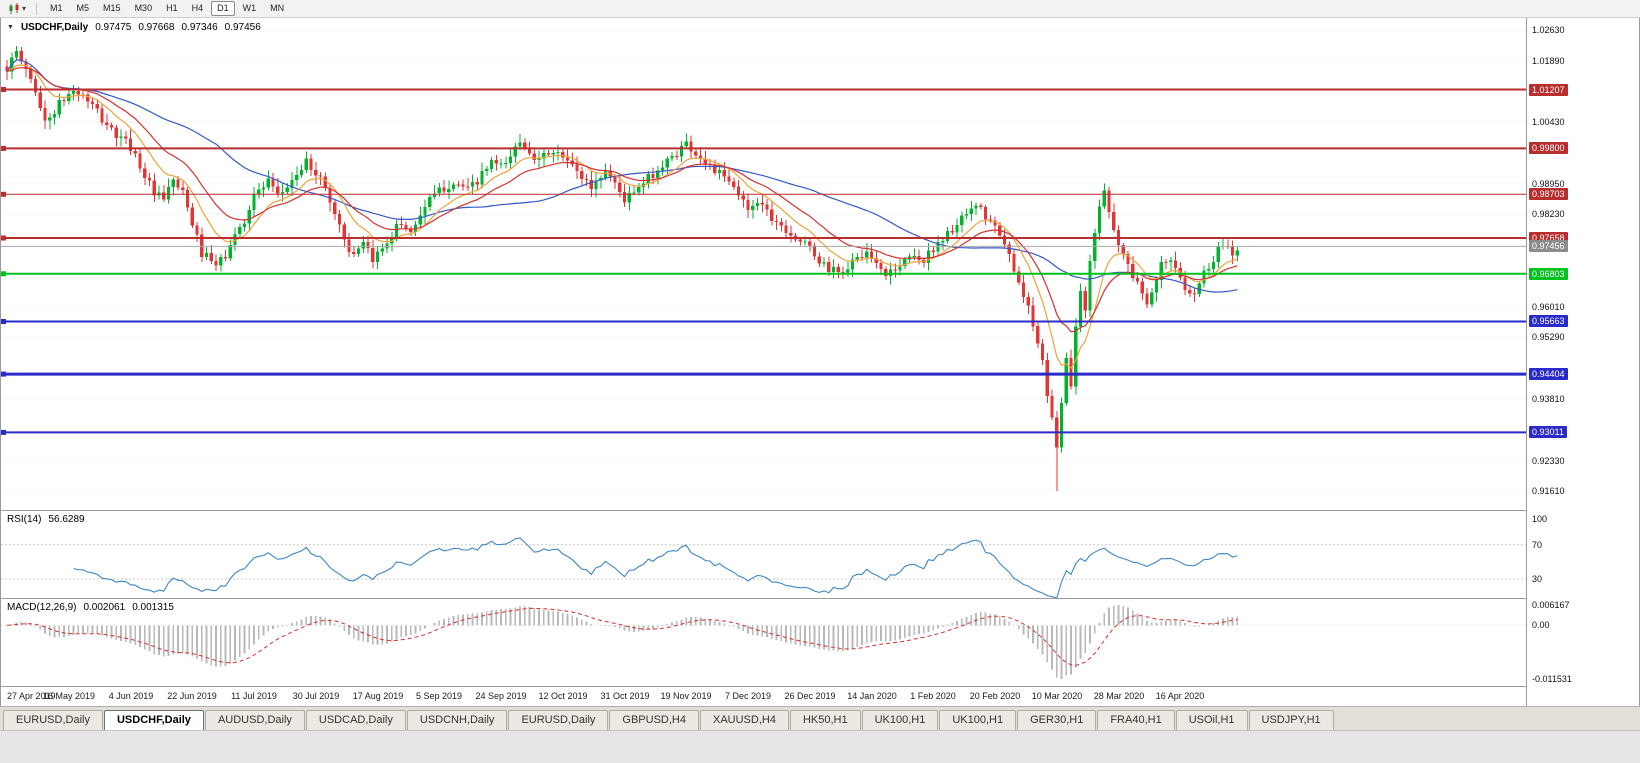 The height and width of the screenshot is (763, 1640). What do you see at coordinates (810, 696) in the screenshot?
I see `date-label: 26 Dec 2019` at bounding box center [810, 696].